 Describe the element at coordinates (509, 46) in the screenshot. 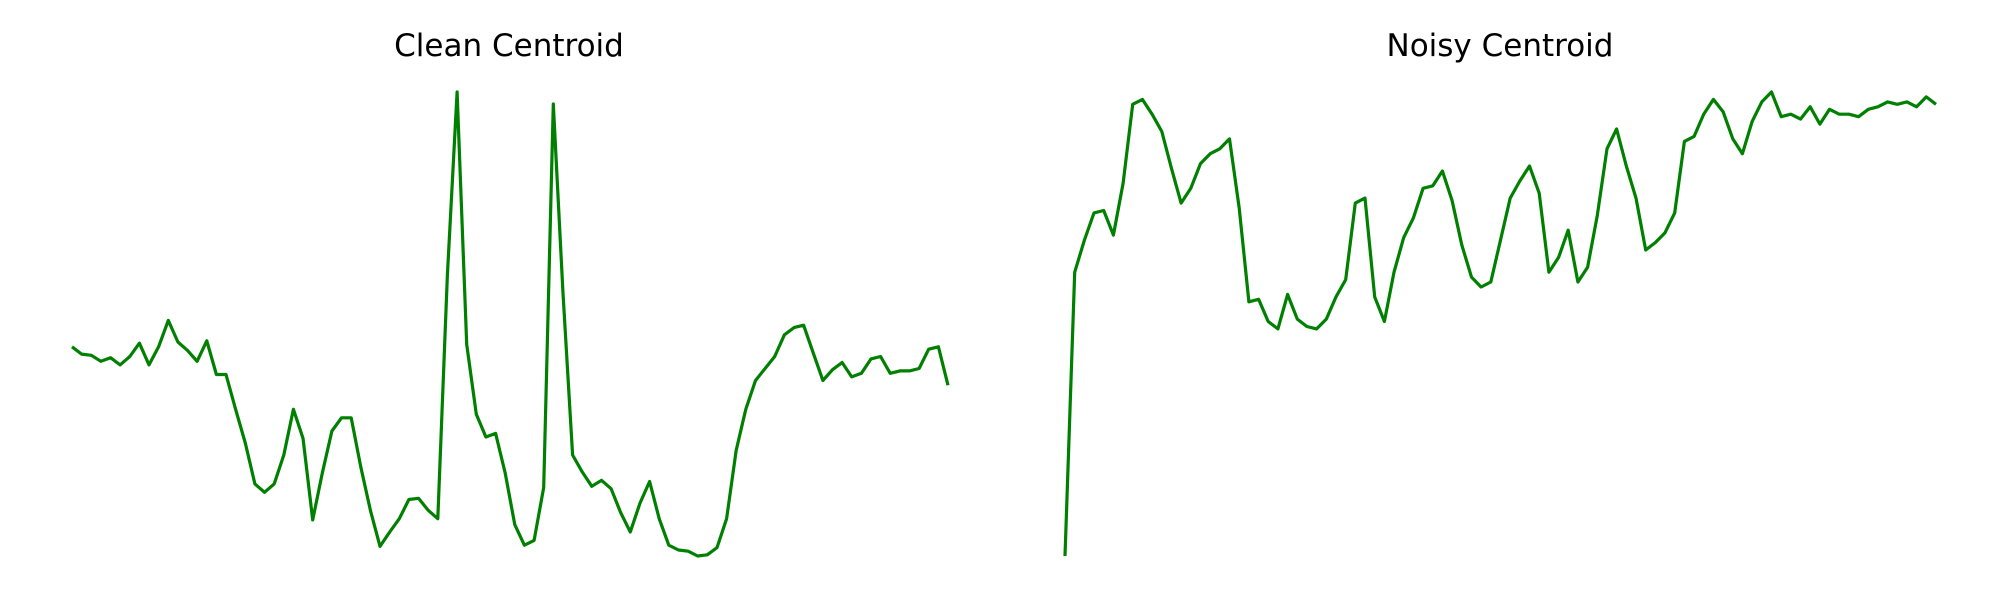

I see `chart-title-clean-centroid: Clean Centroid` at that location.